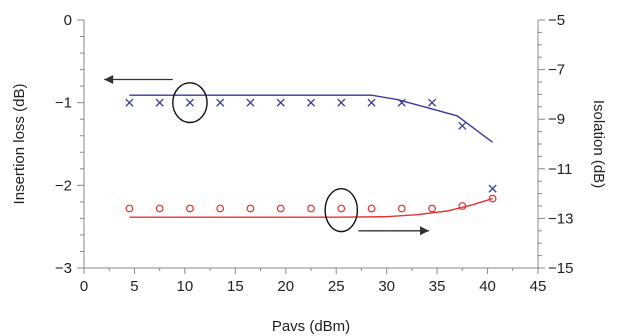 The width and height of the screenshot is (619, 336). I want to click on y-axis-left-title: Insertion loss (dB), so click(19, 144).